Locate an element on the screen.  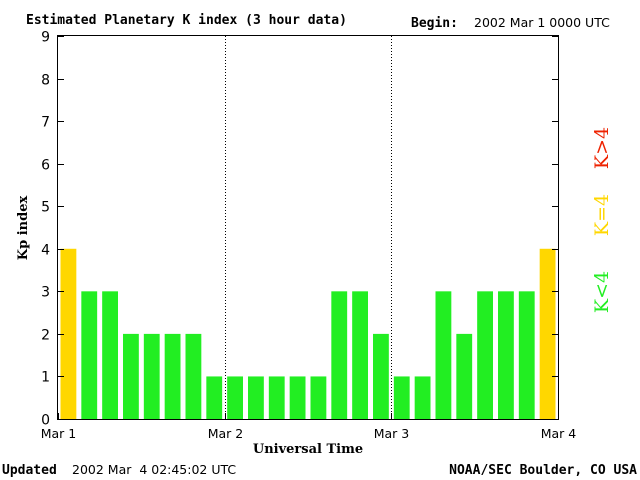
legend-yellow: K=4 is located at coordinates (602, 215).